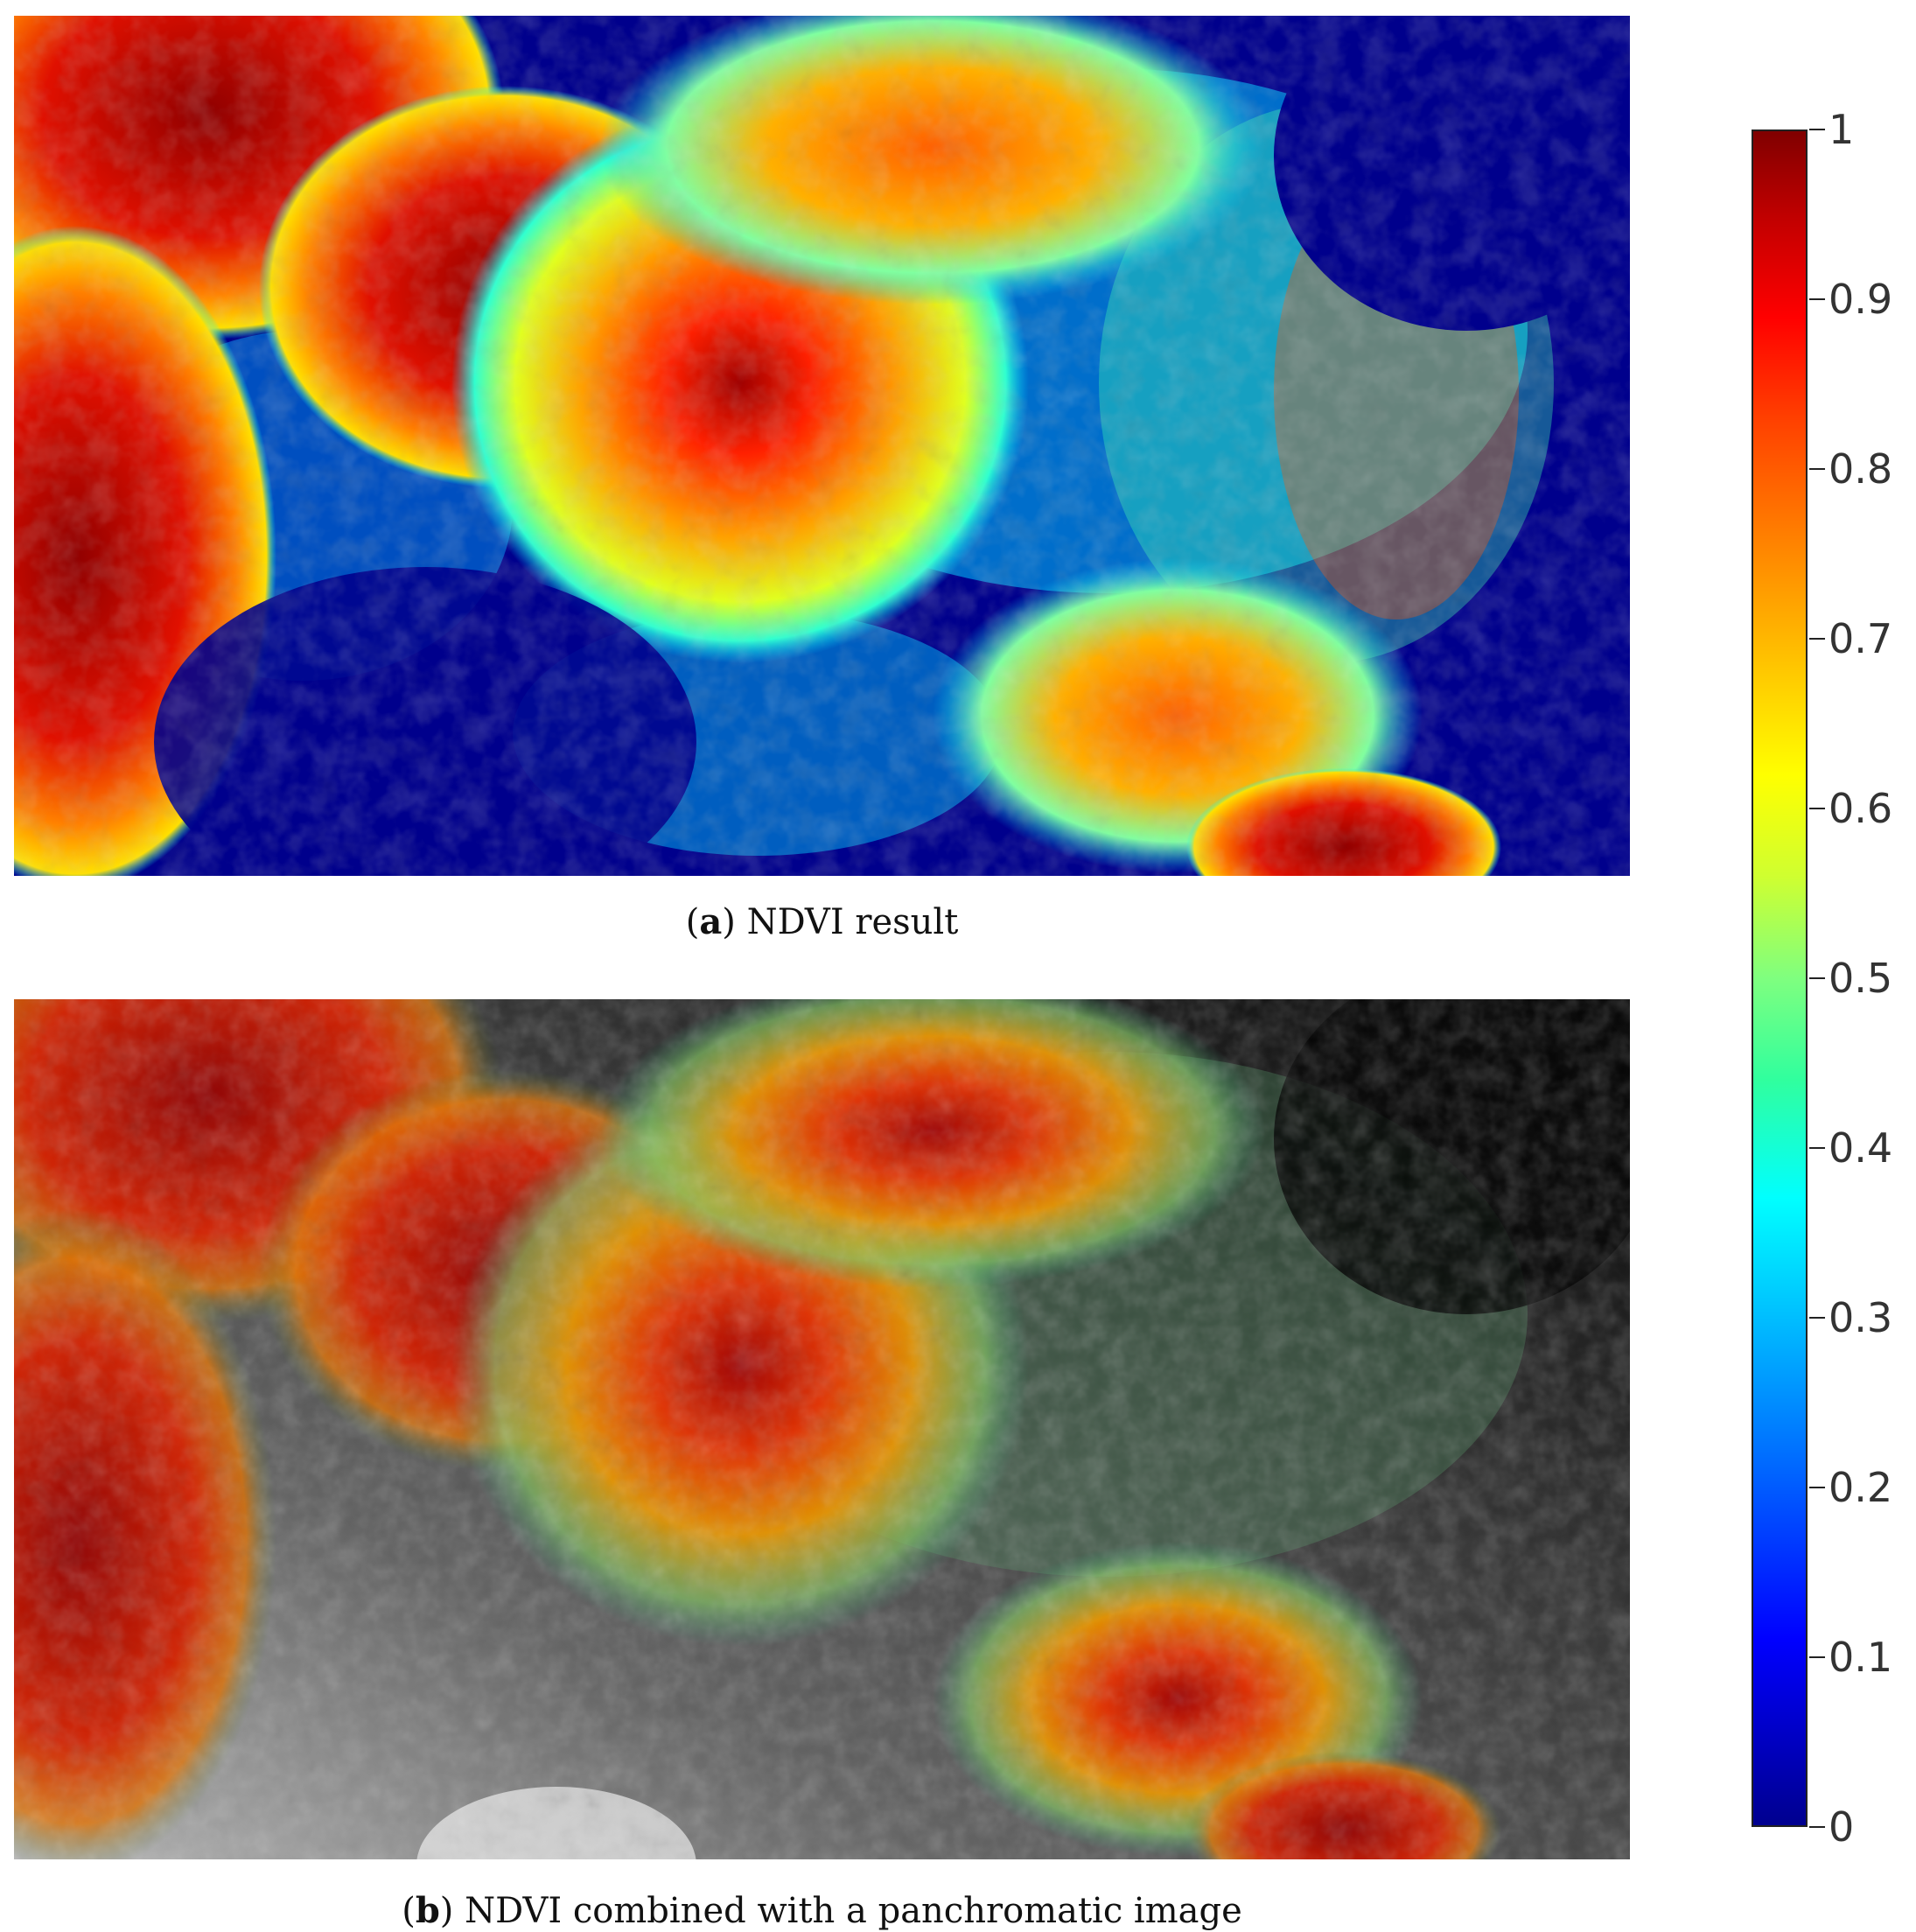 This screenshot has height=1932, width=1916. I want to click on colorbar-tick-label: 0, so click(1842, 1827).